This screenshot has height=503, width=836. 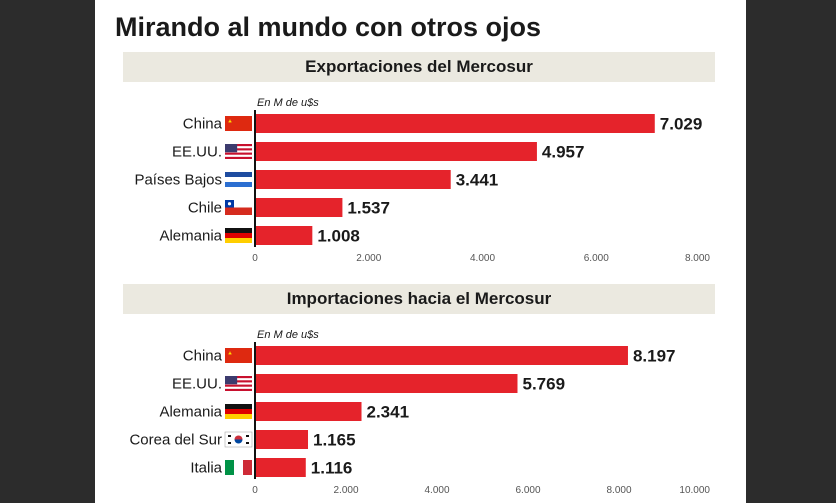 What do you see at coordinates (334, 440) in the screenshot?
I see `value-label: 1.165` at bounding box center [334, 440].